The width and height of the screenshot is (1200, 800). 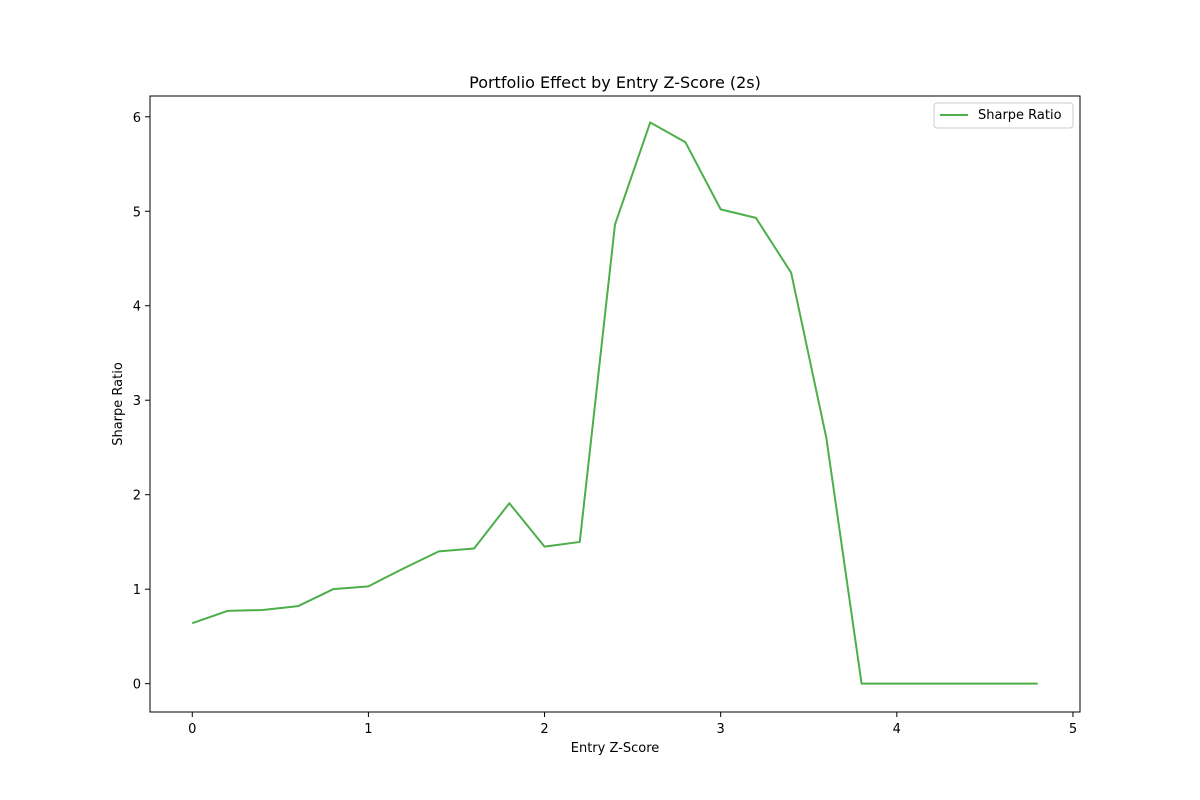 I want to click on x-tick-label: 1, so click(x=368, y=729).